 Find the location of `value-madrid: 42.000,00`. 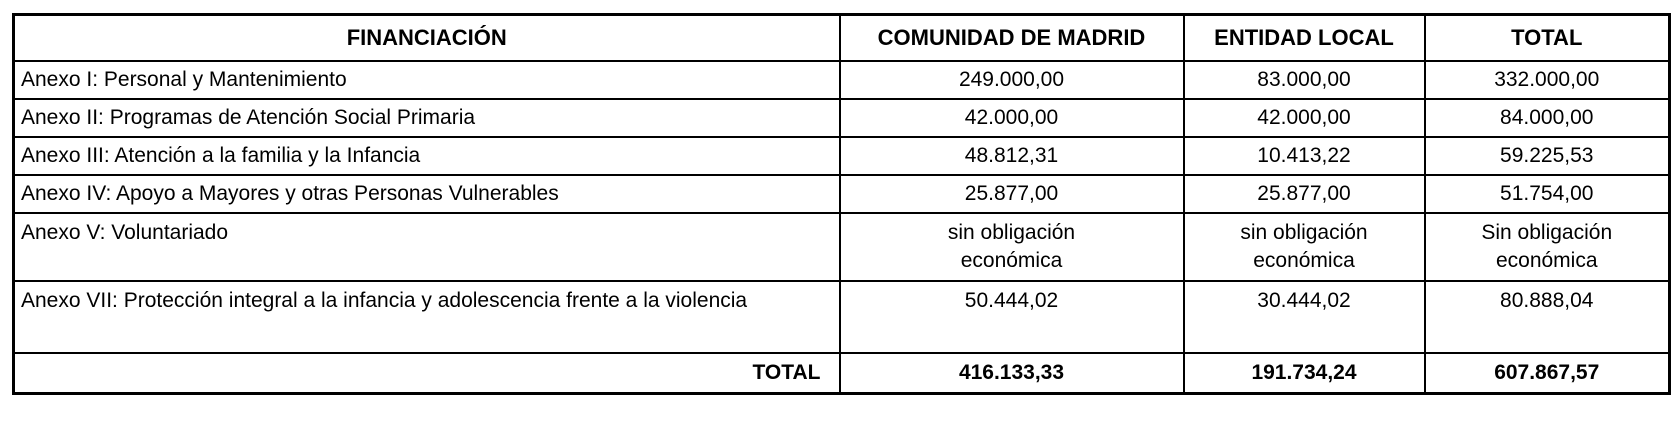

value-madrid: 42.000,00 is located at coordinates (1011, 118).